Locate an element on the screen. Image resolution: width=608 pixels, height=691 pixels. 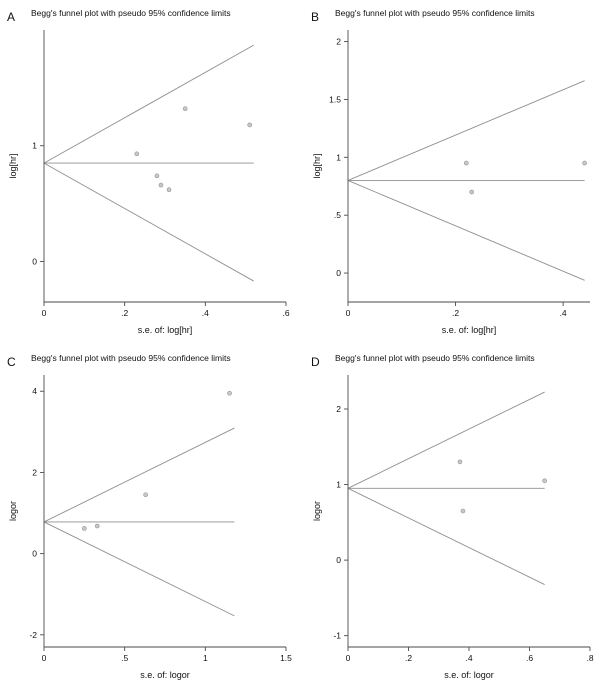
x-tick-label: .8 is located at coordinates (589, 658).